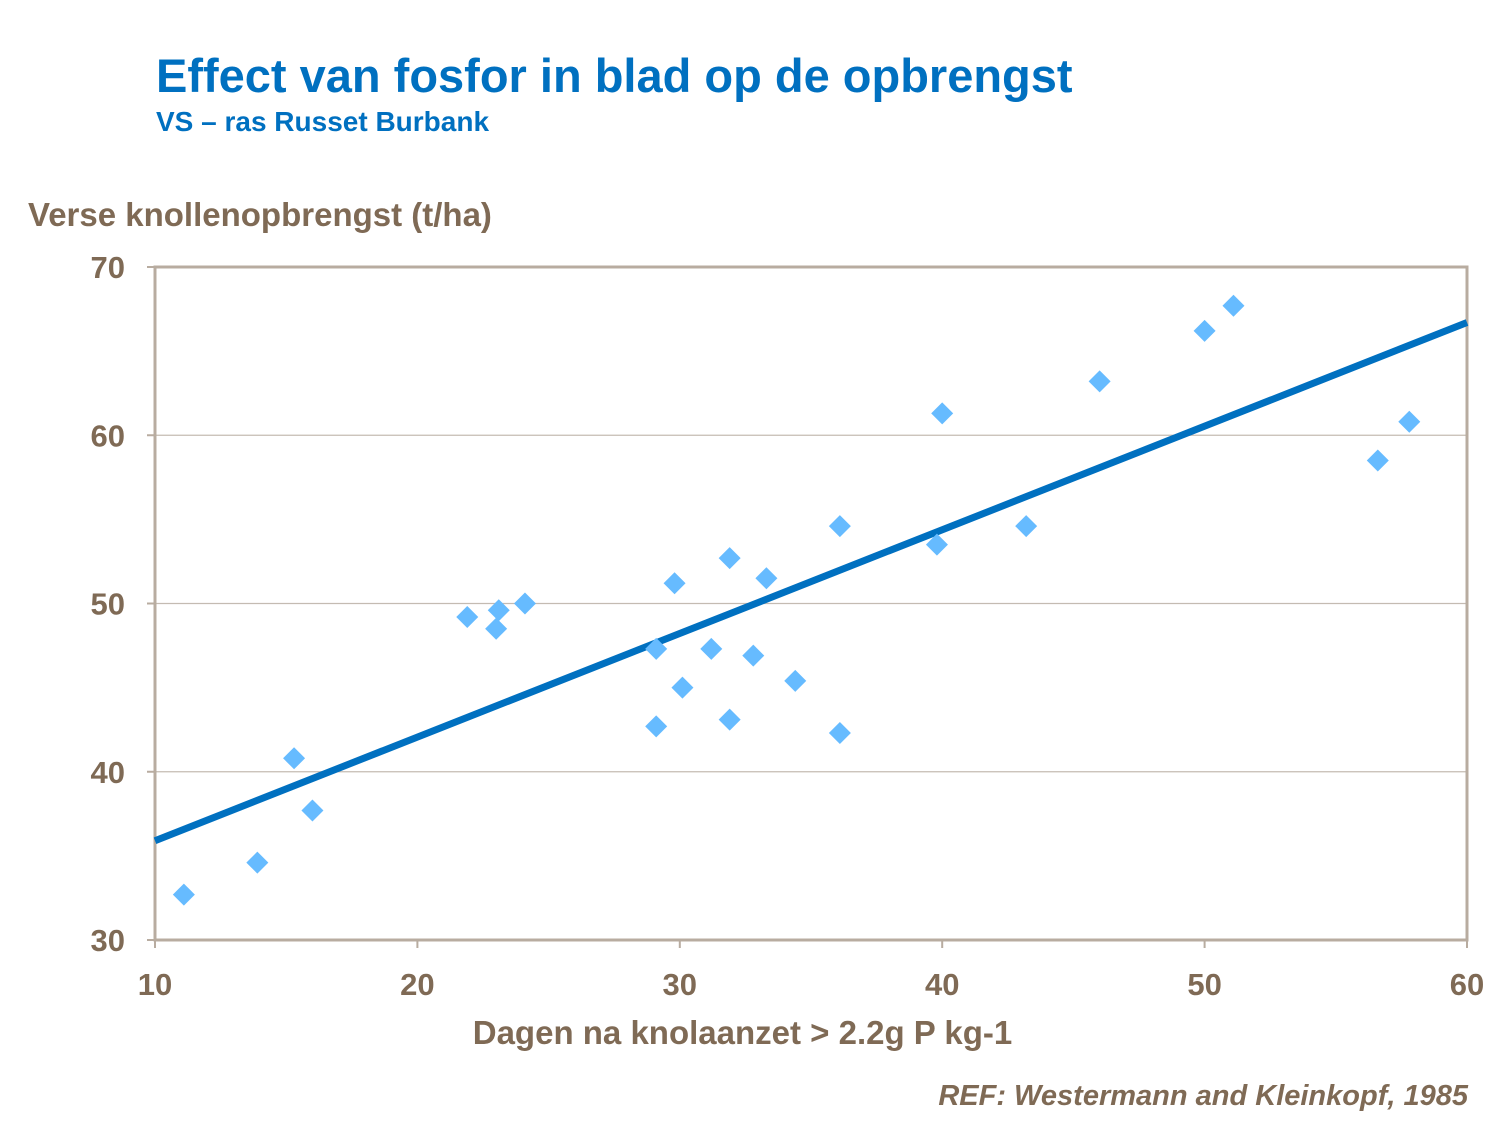  Describe the element at coordinates (108, 940) in the screenshot. I see `y-tick-label: 30` at that location.